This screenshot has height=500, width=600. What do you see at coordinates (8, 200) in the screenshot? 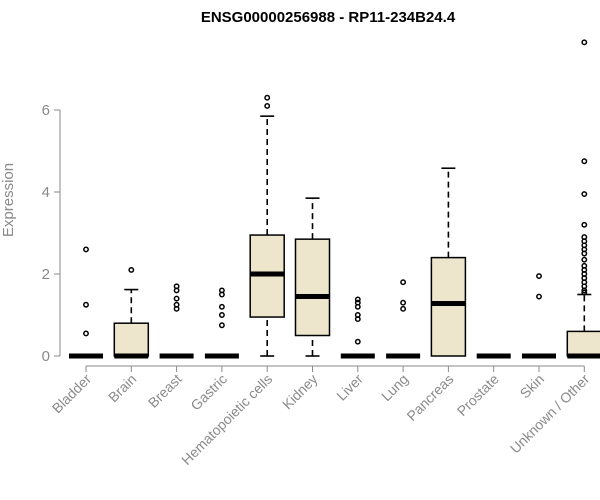
I see `y-axis-label: Expression` at bounding box center [8, 200].